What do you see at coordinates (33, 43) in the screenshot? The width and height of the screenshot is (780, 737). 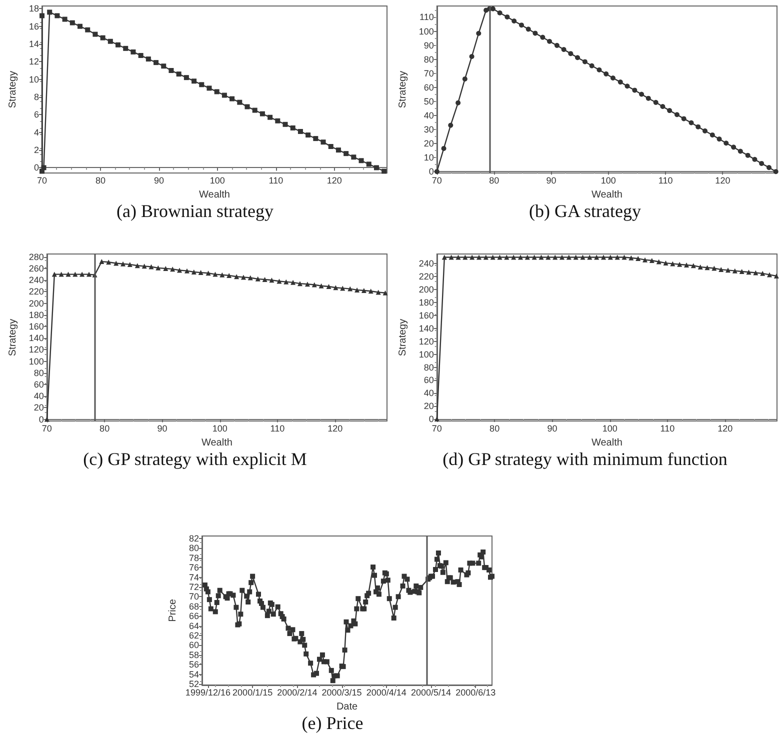 I see `y-tick-label: 14` at bounding box center [33, 43].